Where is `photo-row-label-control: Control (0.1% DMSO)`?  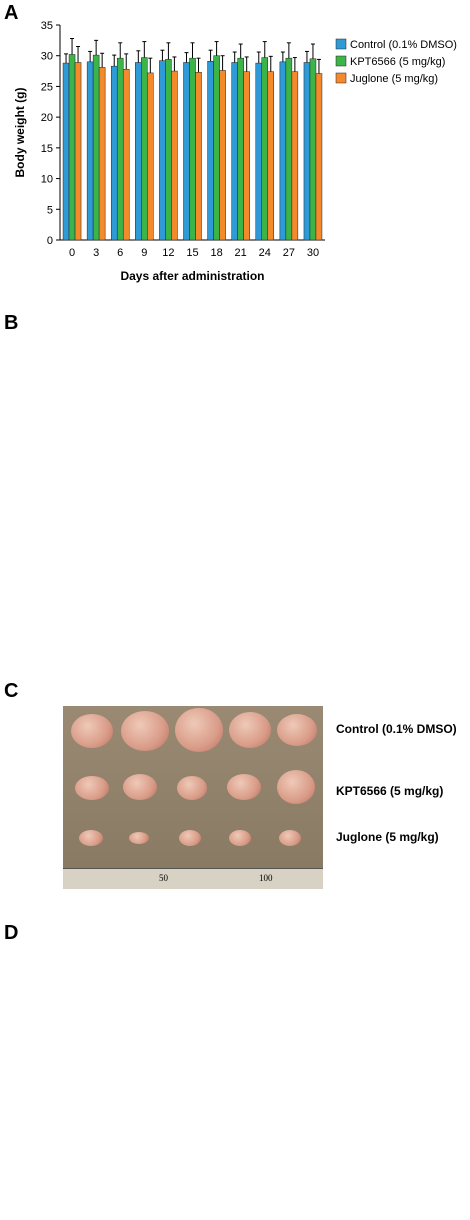 photo-row-label-control: Control (0.1% DMSO) is located at coordinates (396, 729).